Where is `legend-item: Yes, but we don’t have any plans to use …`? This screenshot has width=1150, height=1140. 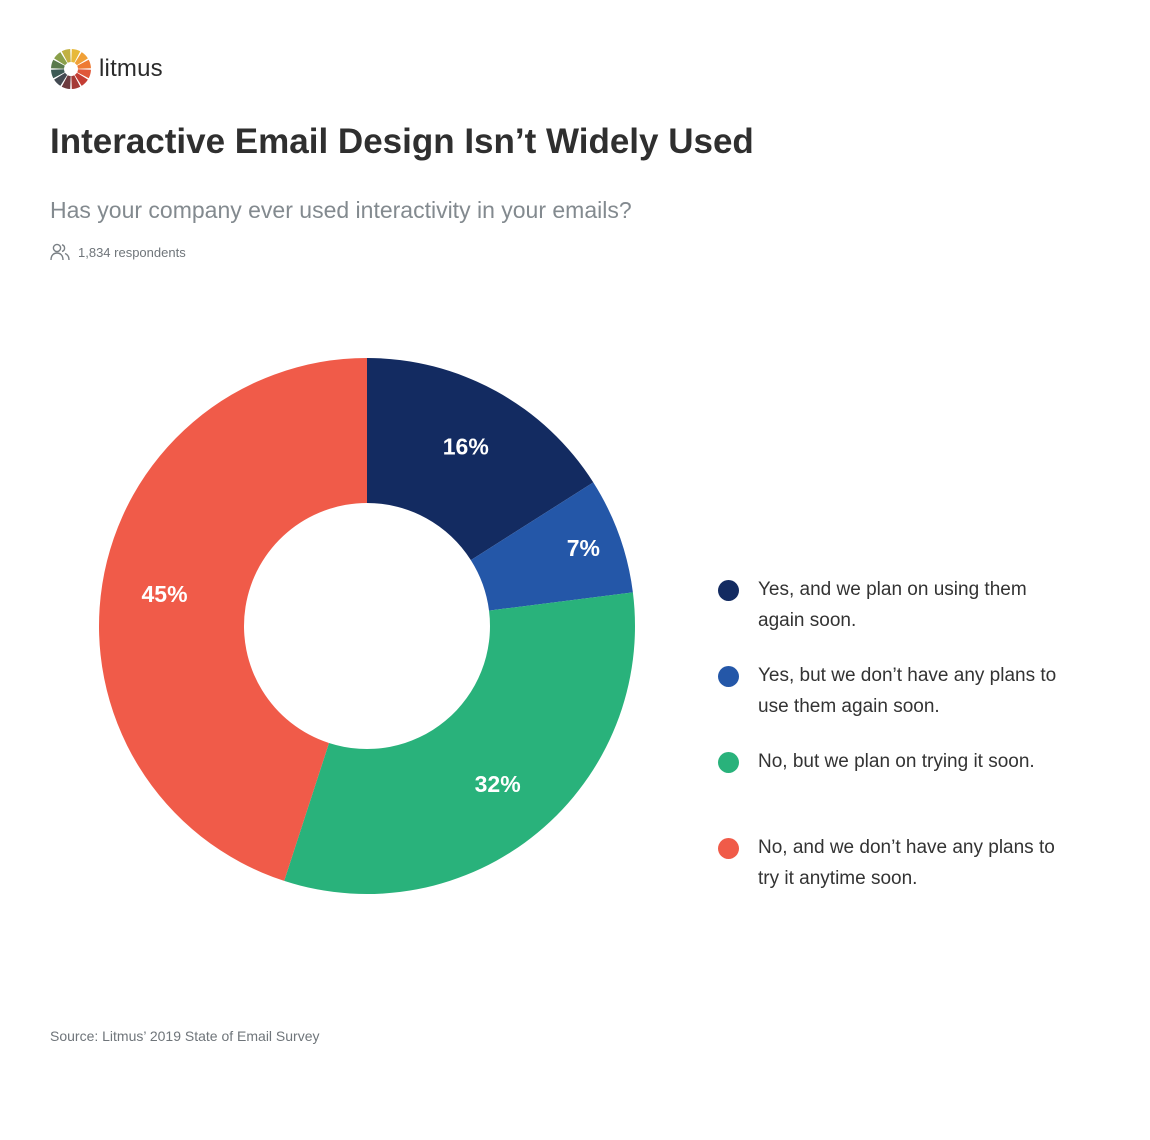 legend-item: Yes, but we don’t have any plans to use … is located at coordinates (888, 693).